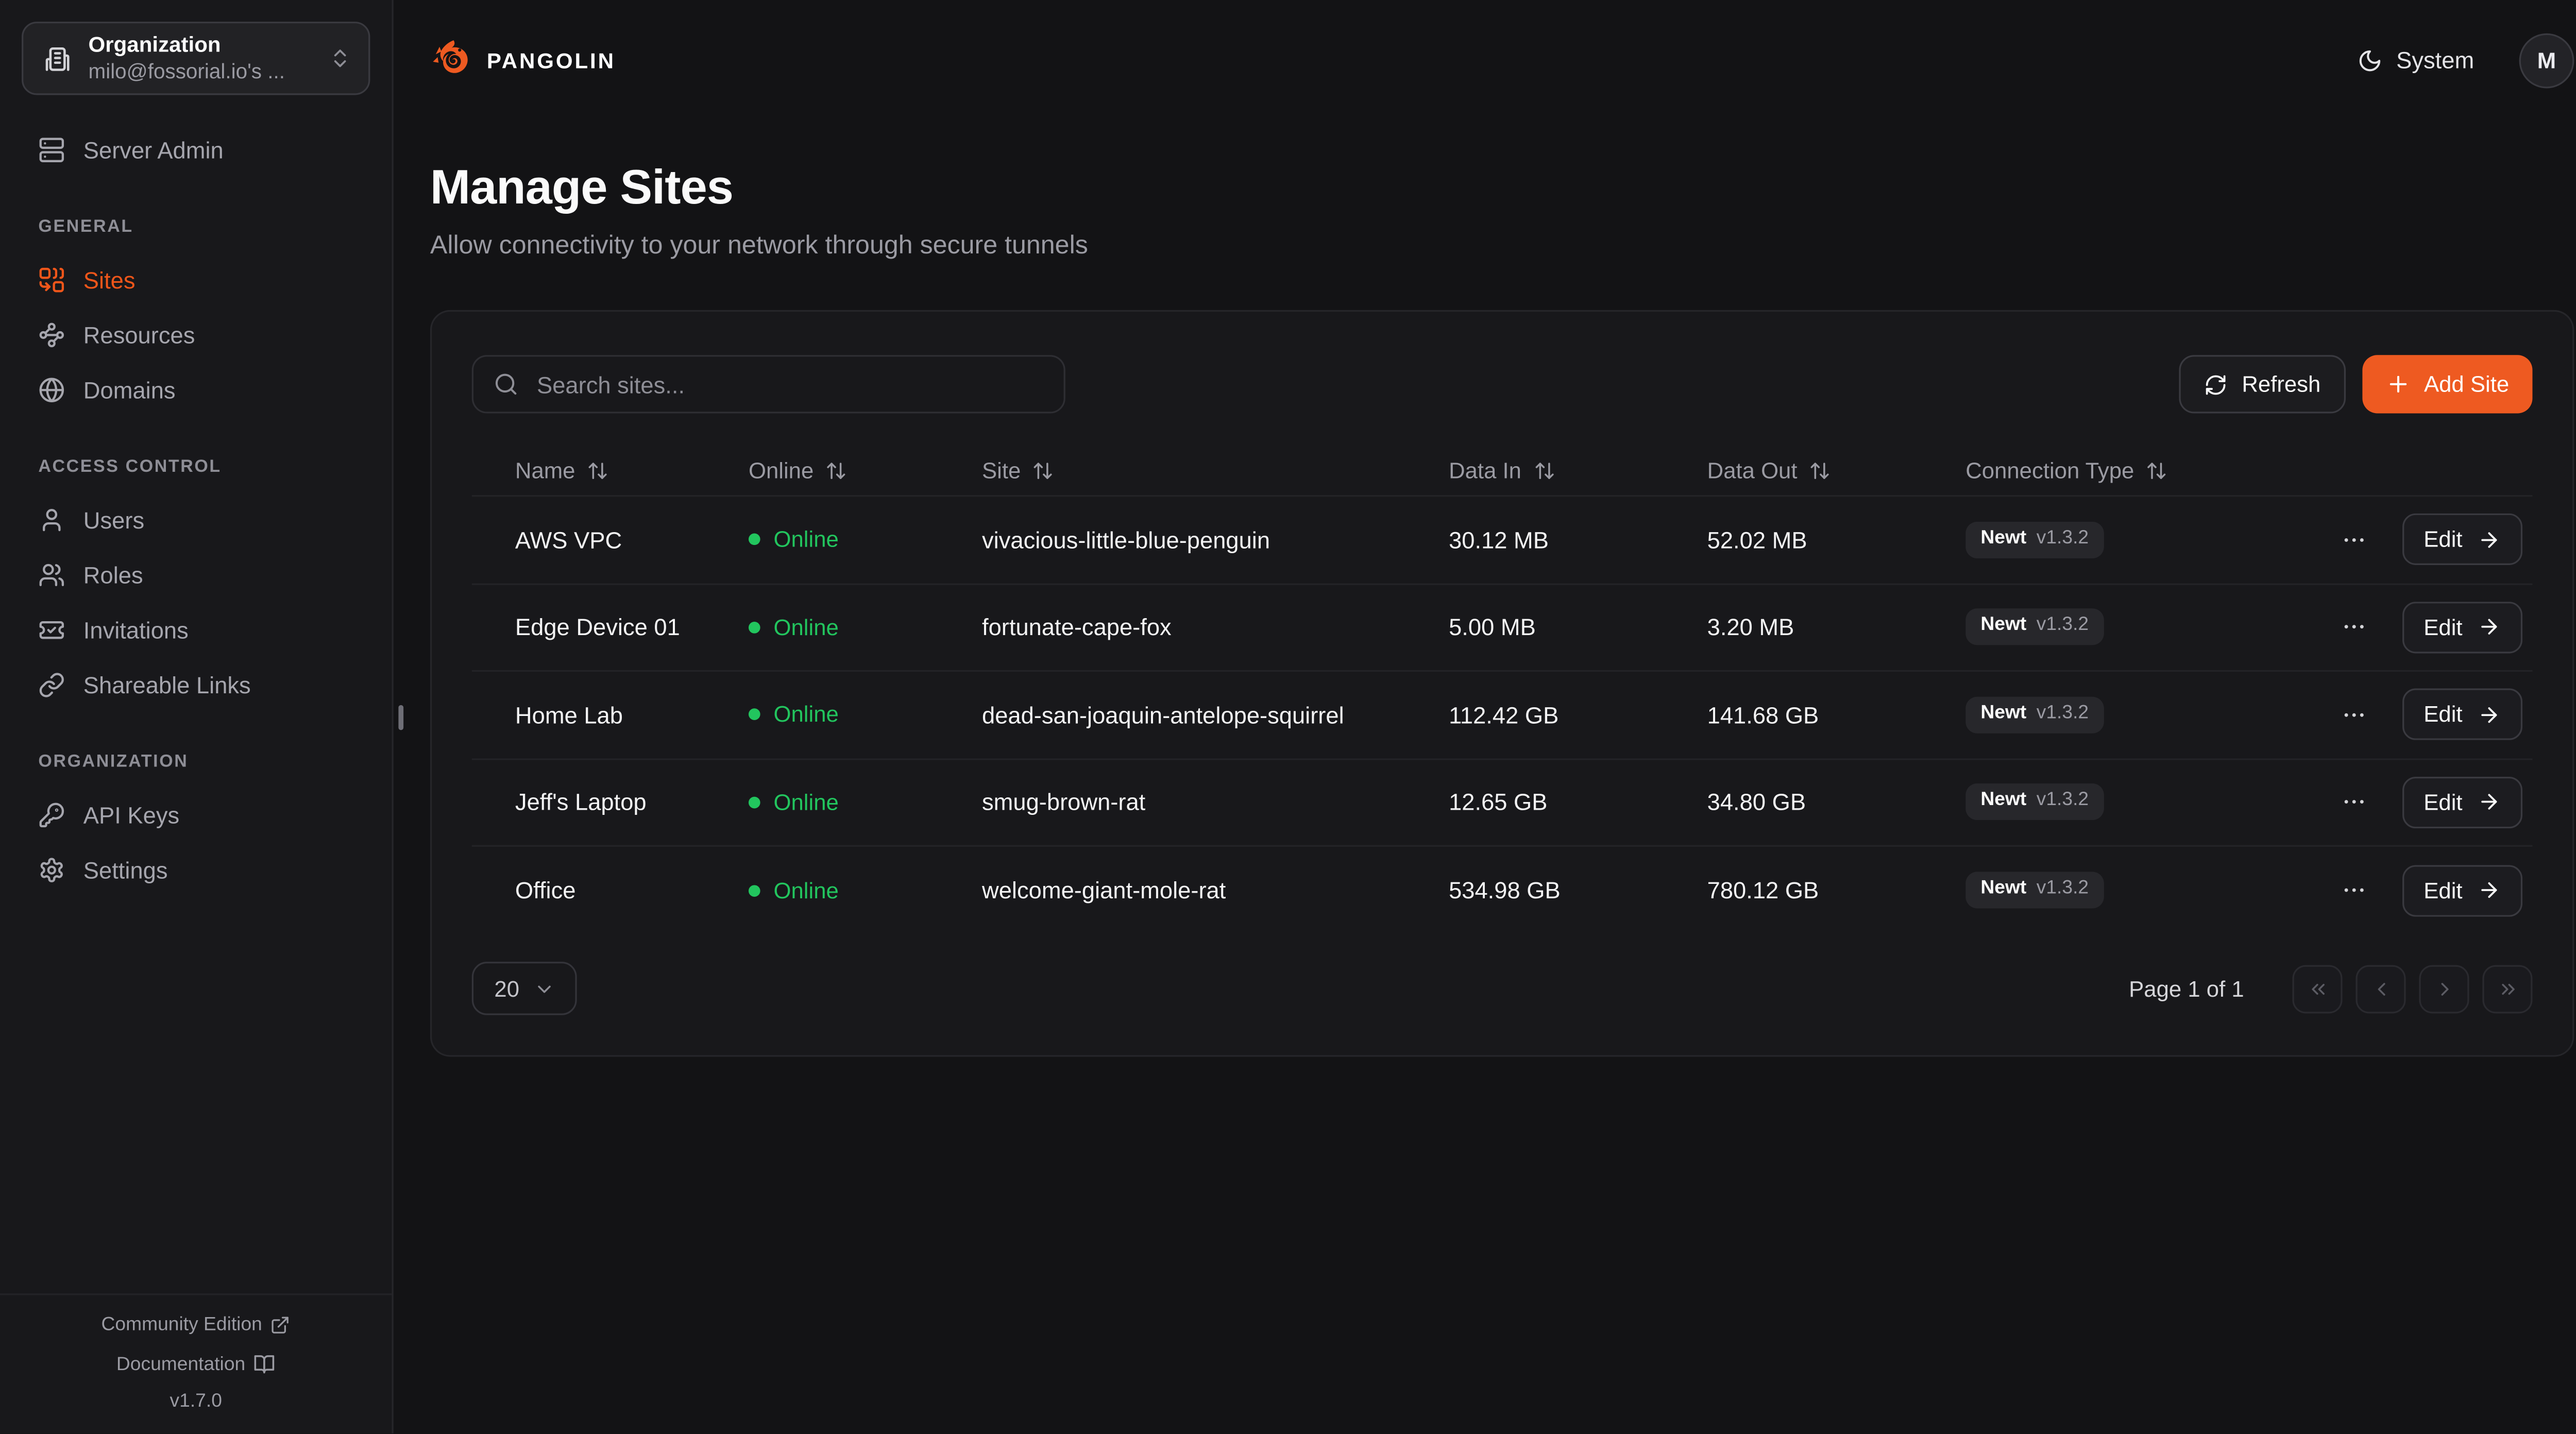 The image size is (2576, 1434). I want to click on column-header-data-out: Data Out, so click(1810, 470).